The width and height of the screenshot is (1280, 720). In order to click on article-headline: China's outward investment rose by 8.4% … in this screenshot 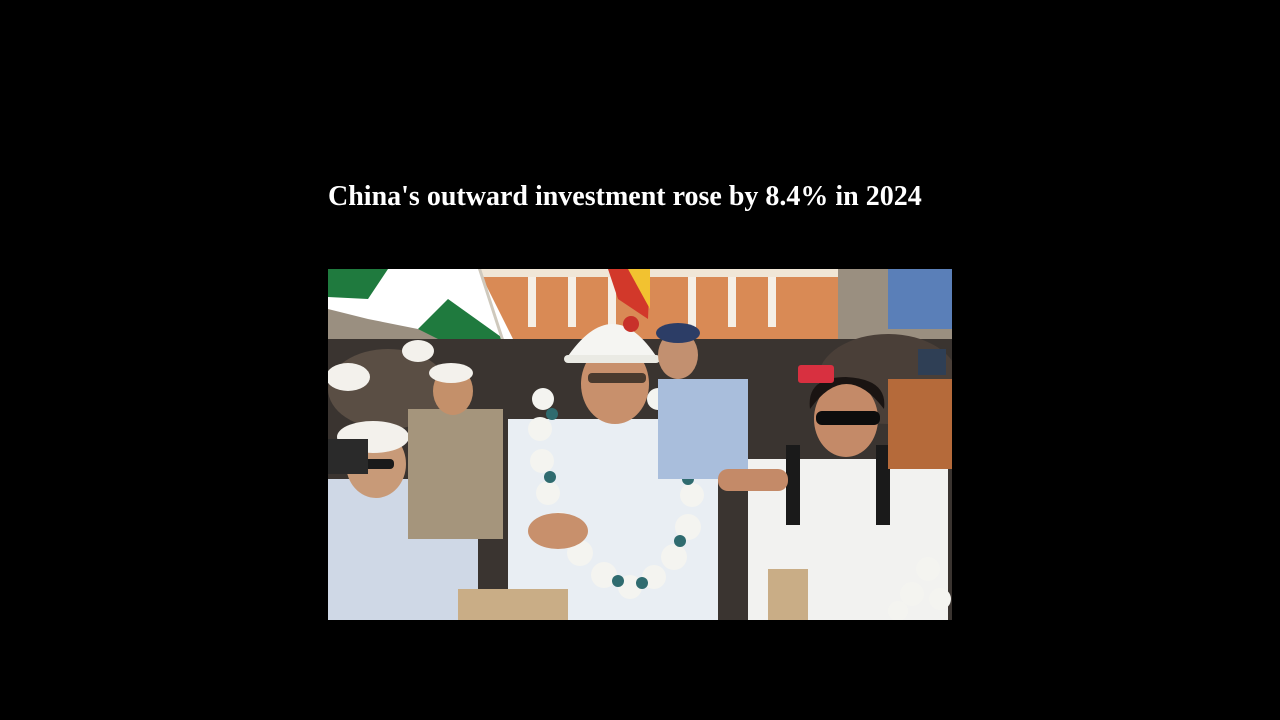, I will do `click(625, 196)`.